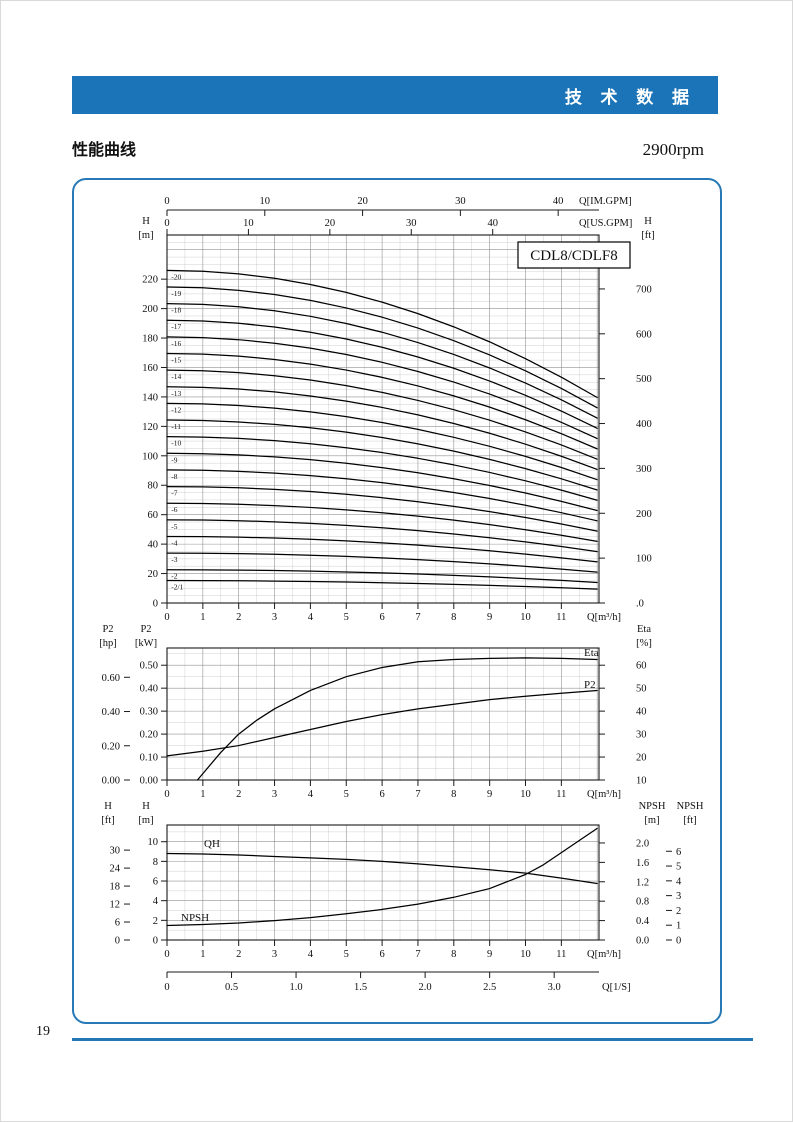 The width and height of the screenshot is (793, 1122). I want to click on svg-text: 2.5, so click(489, 987).